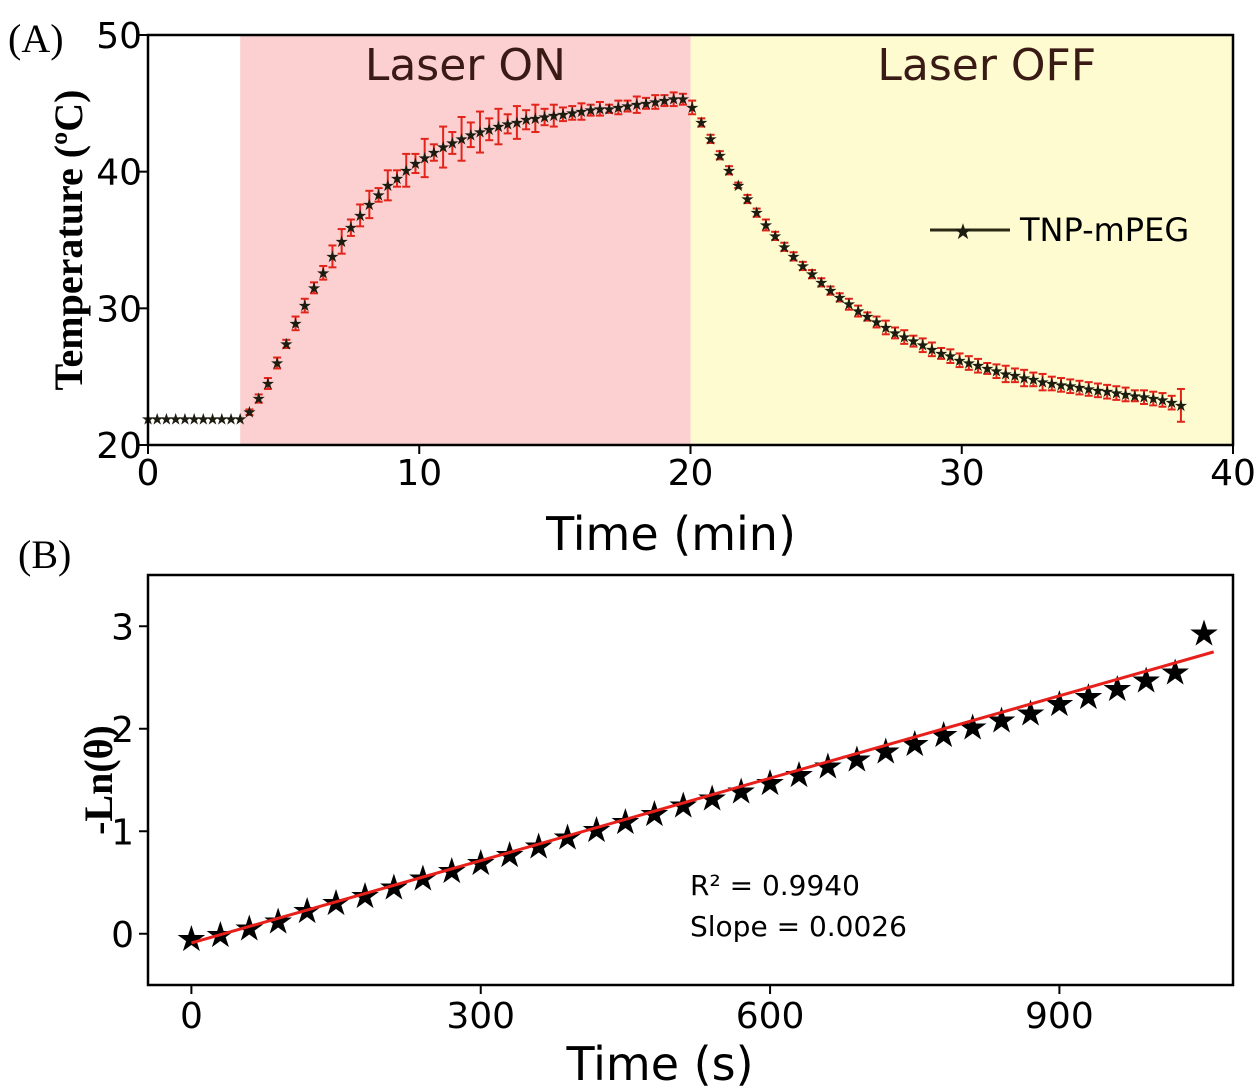  What do you see at coordinates (122, 832) in the screenshot?
I see `y-tick-label: 1` at bounding box center [122, 832].